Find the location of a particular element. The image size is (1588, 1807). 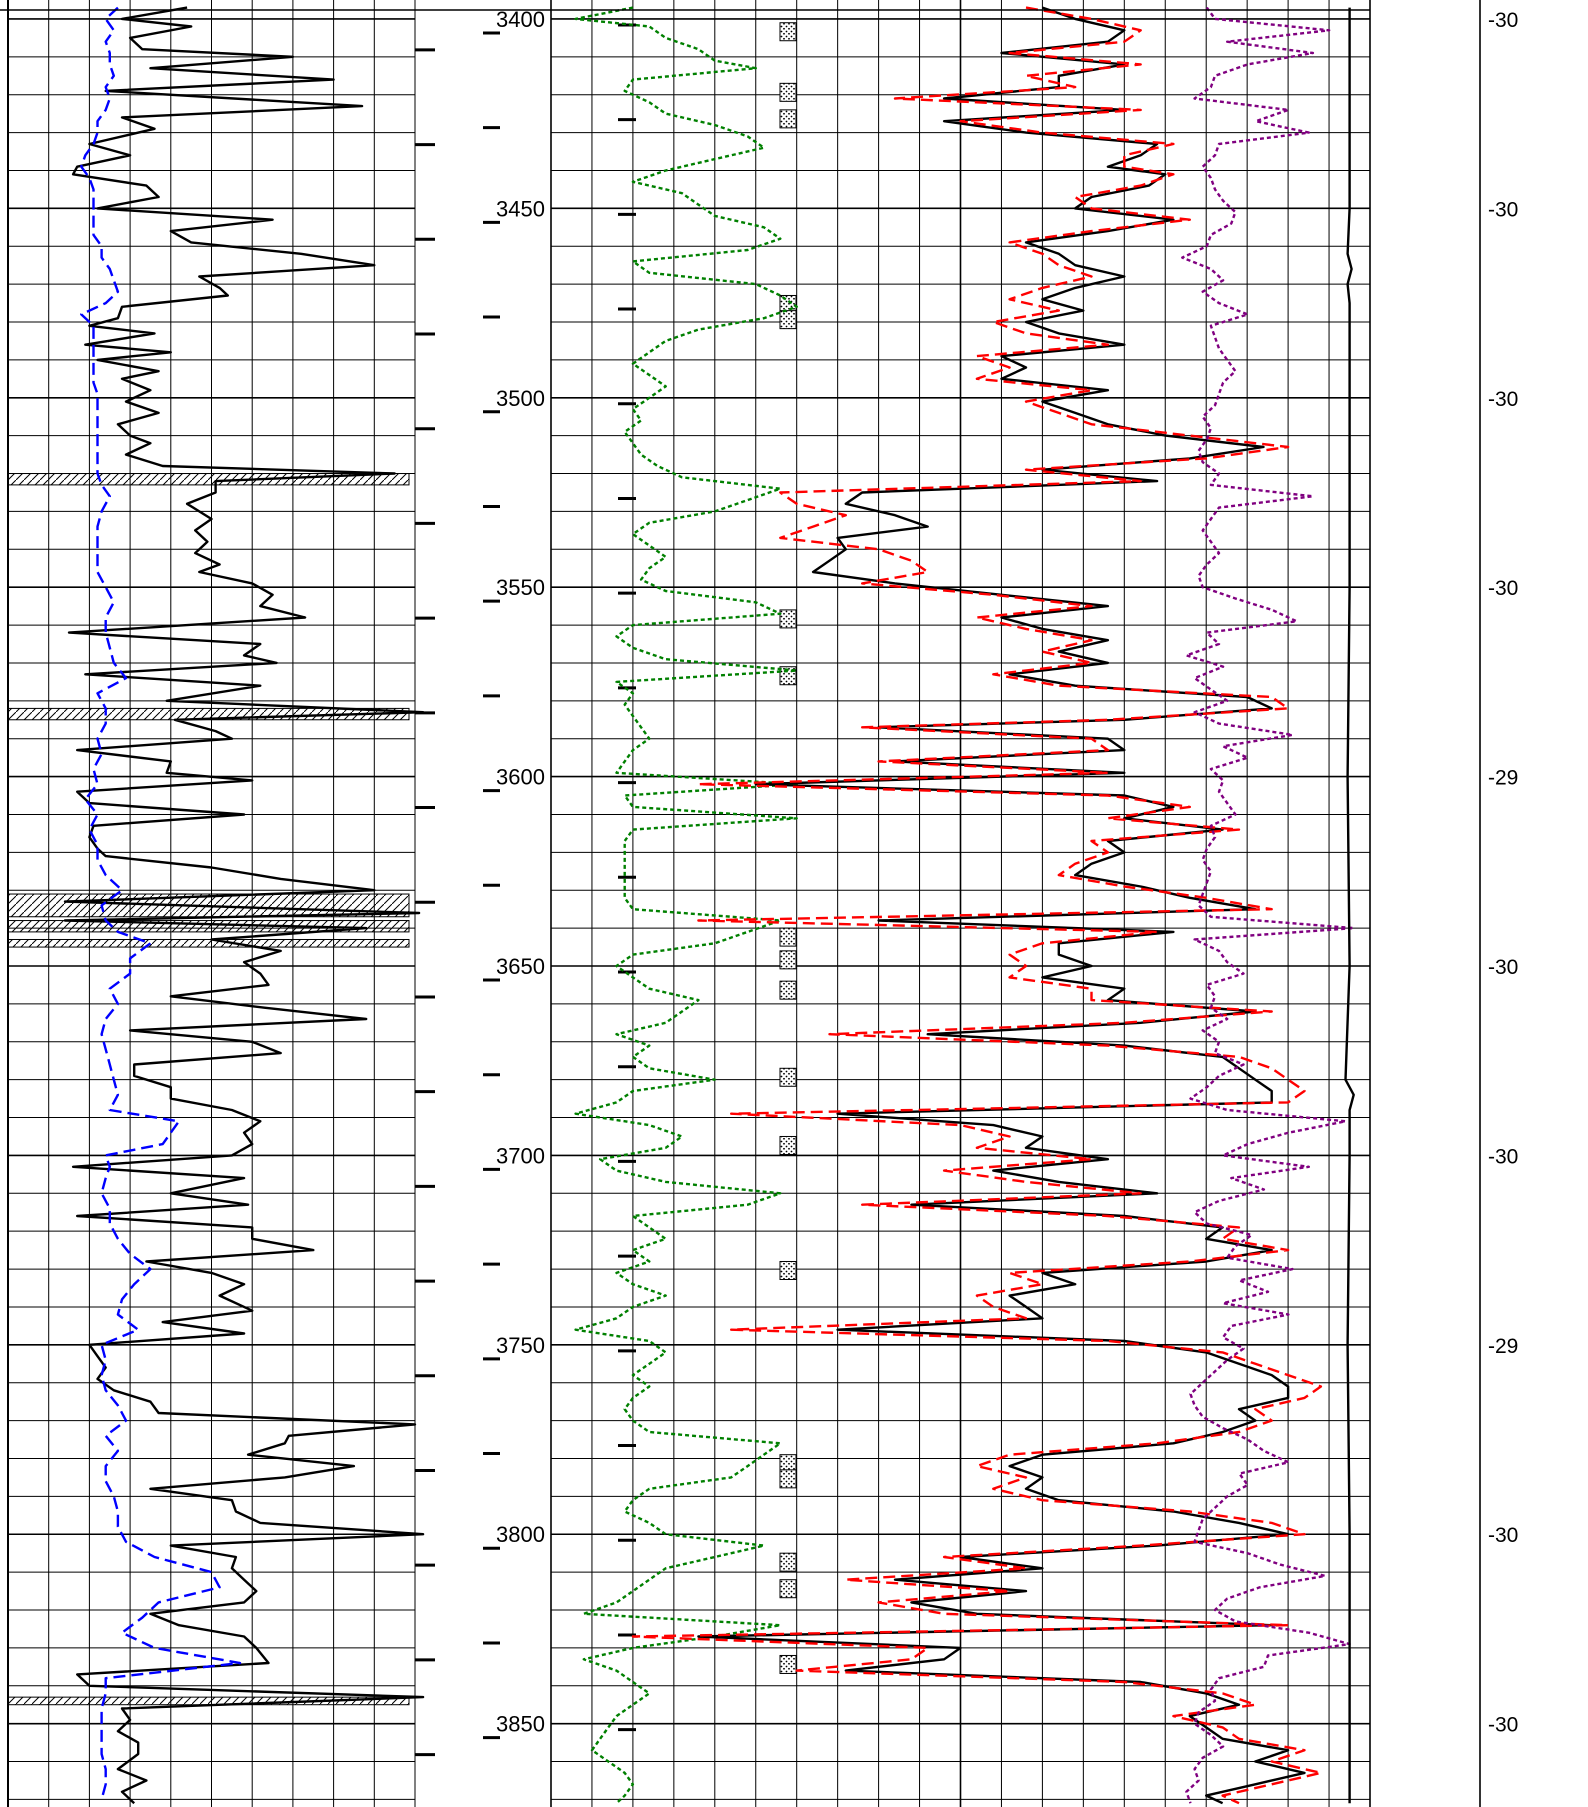

depth-label: 3800 is located at coordinates (520, 1534).